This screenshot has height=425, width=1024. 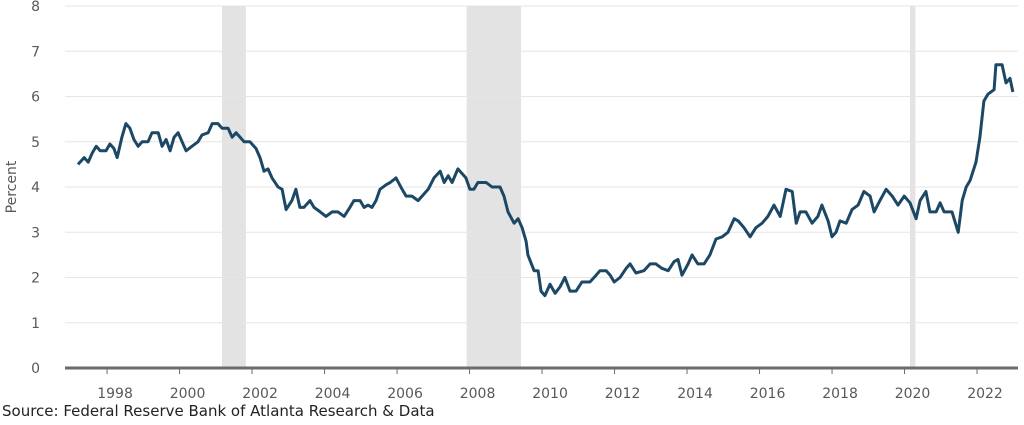 What do you see at coordinates (768, 394) in the screenshot?
I see `x-tick-label: 2016` at bounding box center [768, 394].